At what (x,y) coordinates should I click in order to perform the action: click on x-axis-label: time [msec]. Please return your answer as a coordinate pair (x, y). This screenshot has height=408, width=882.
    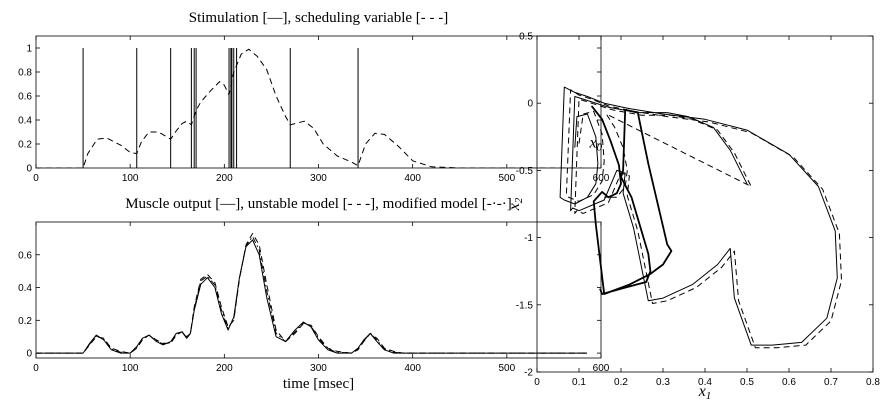
    Looking at the image, I should click on (318, 384).